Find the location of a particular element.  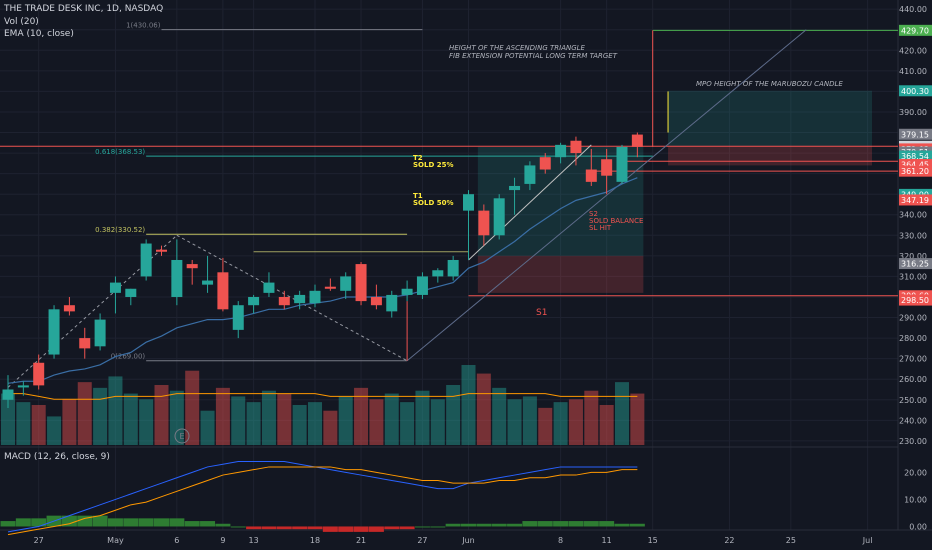

time-tick-label: 8 is located at coordinates (560, 540).